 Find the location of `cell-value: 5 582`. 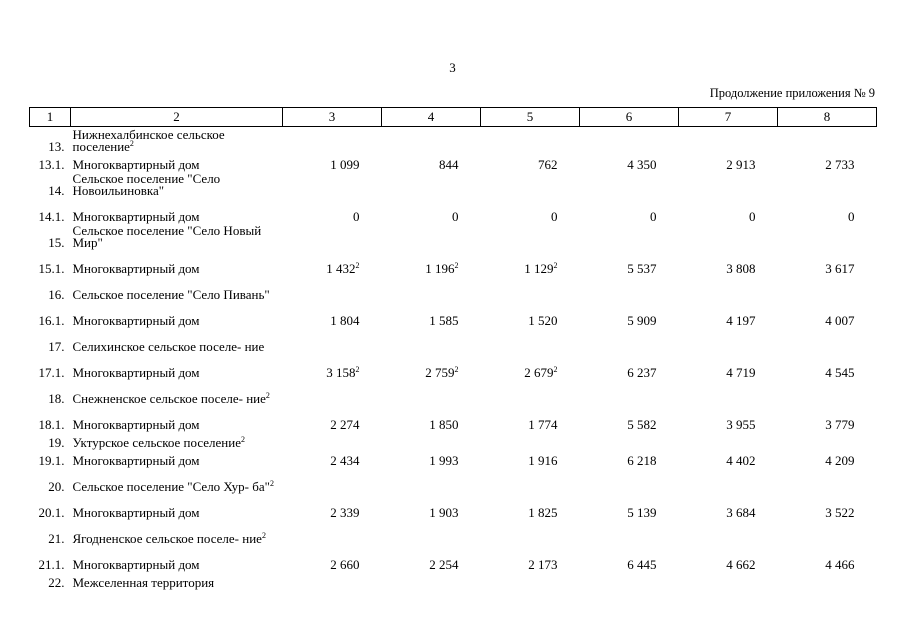

cell-value: 5 582 is located at coordinates (642, 424).